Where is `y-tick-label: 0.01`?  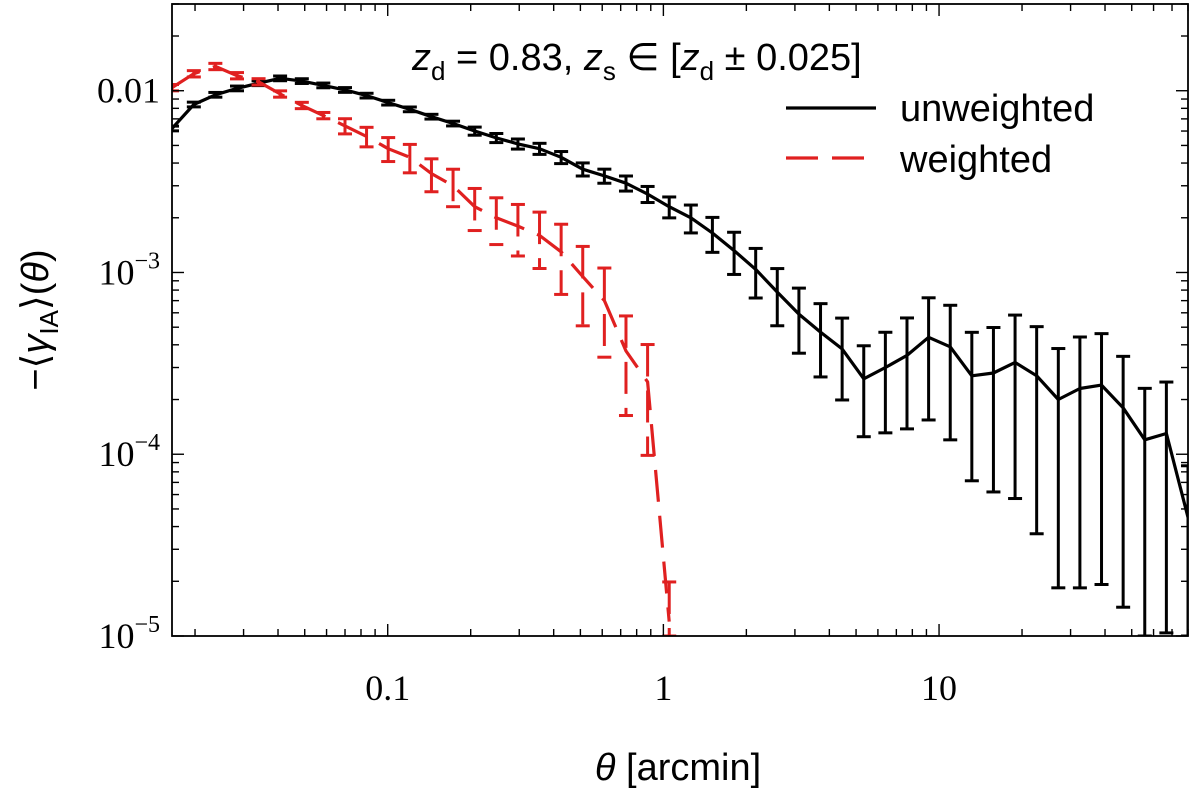 y-tick-label: 0.01 is located at coordinates (128, 91).